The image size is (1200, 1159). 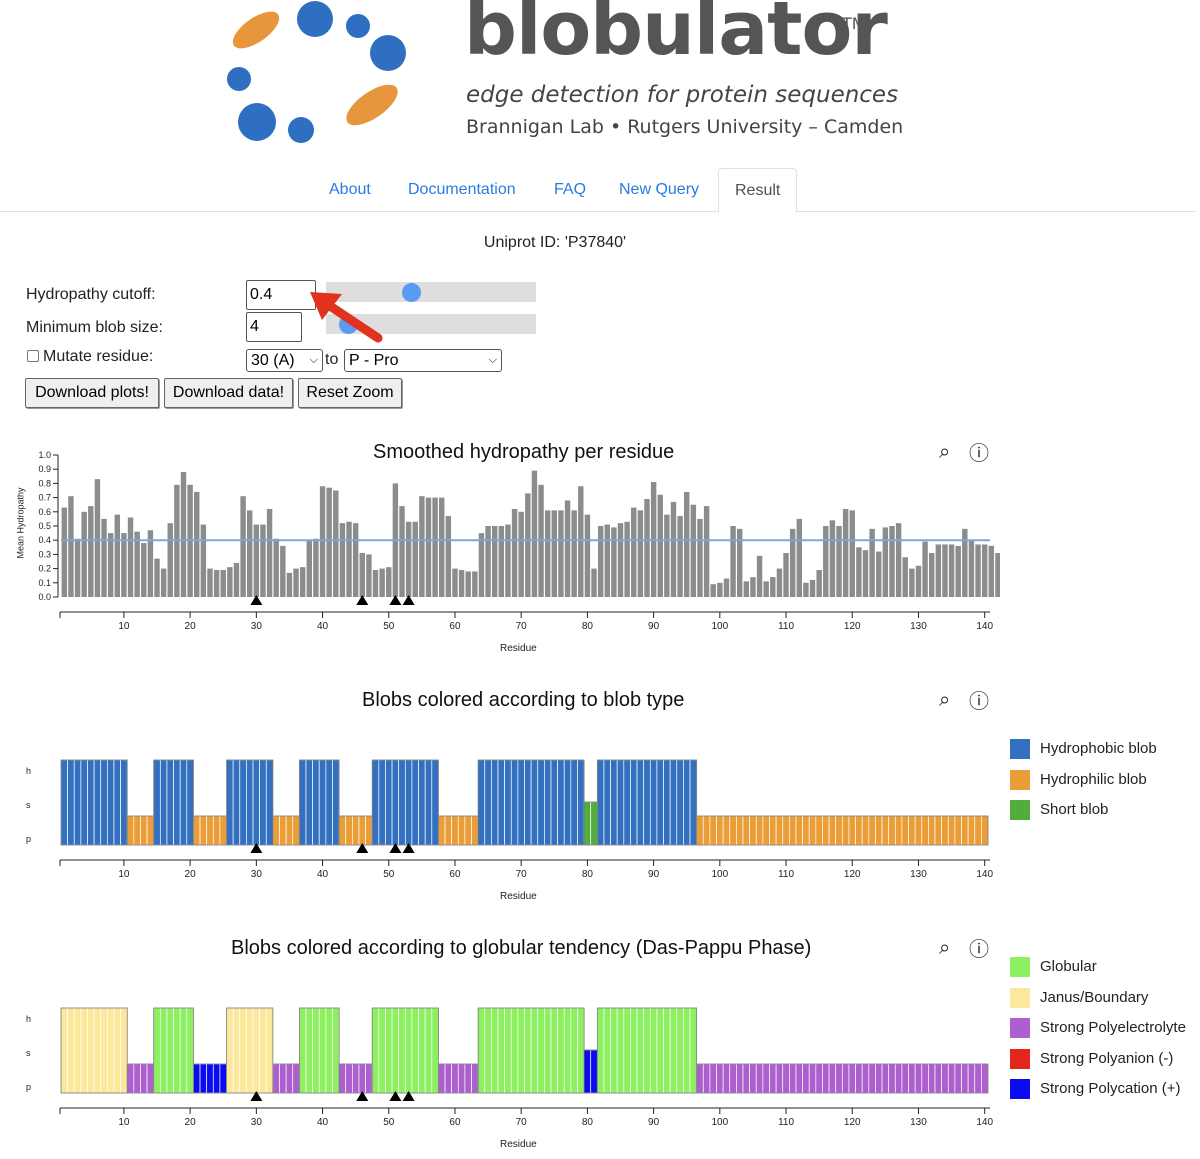 What do you see at coordinates (44, 512) in the screenshot?
I see `y-tick-label: 0.6` at bounding box center [44, 512].